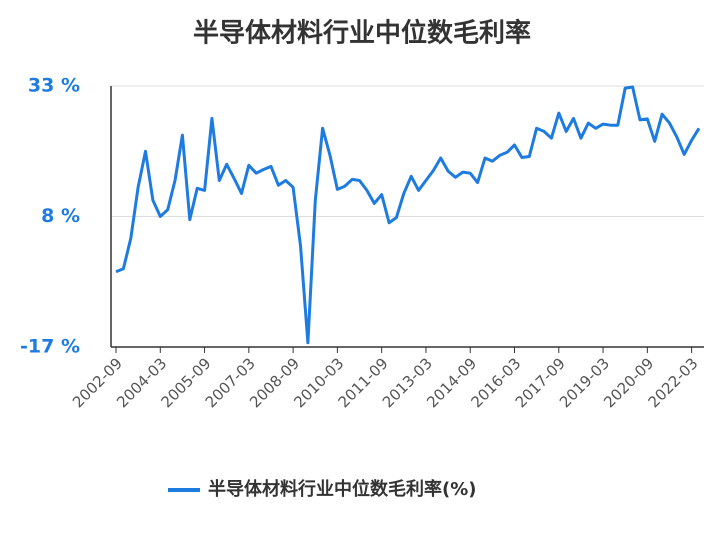 The image size is (724, 540). I want to click on legend-label: 半导体材料行业中位数毛利率(%), so click(342, 489).